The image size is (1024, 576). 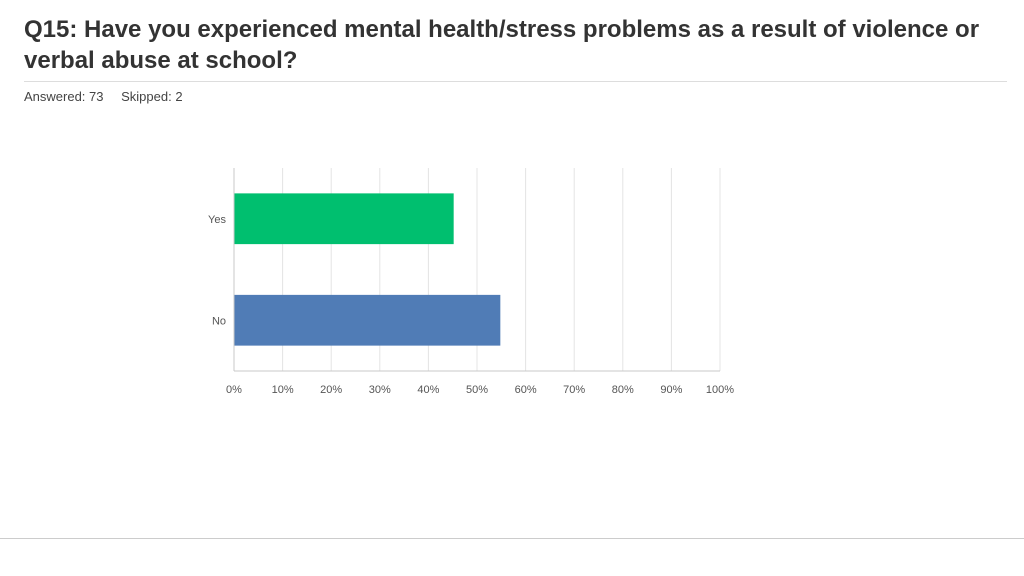 I want to click on skipped-count: Skipped: 2, so click(x=152, y=96).